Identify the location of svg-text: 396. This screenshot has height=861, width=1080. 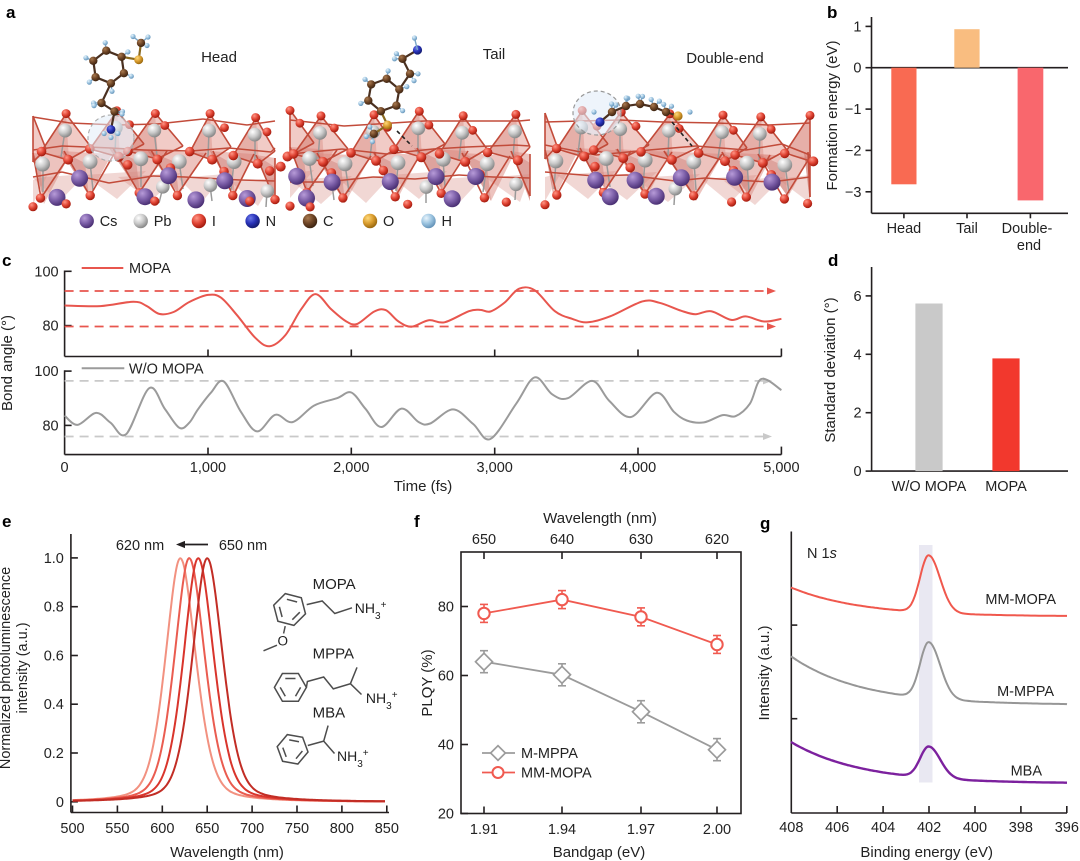
(1067, 828).